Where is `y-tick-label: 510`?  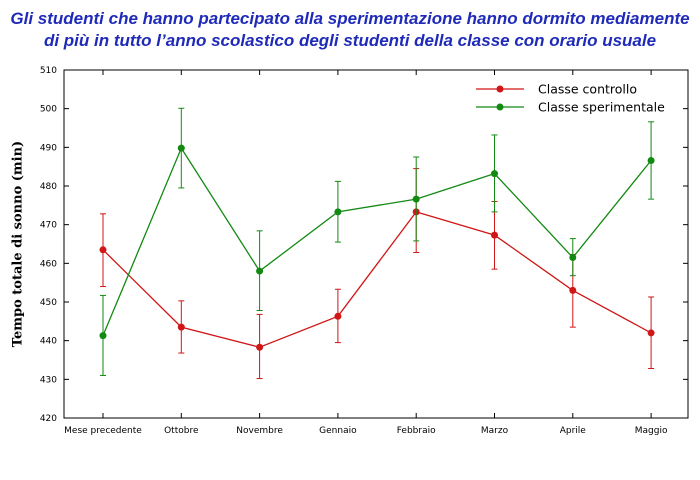
y-tick-label: 510 is located at coordinates (48, 71).